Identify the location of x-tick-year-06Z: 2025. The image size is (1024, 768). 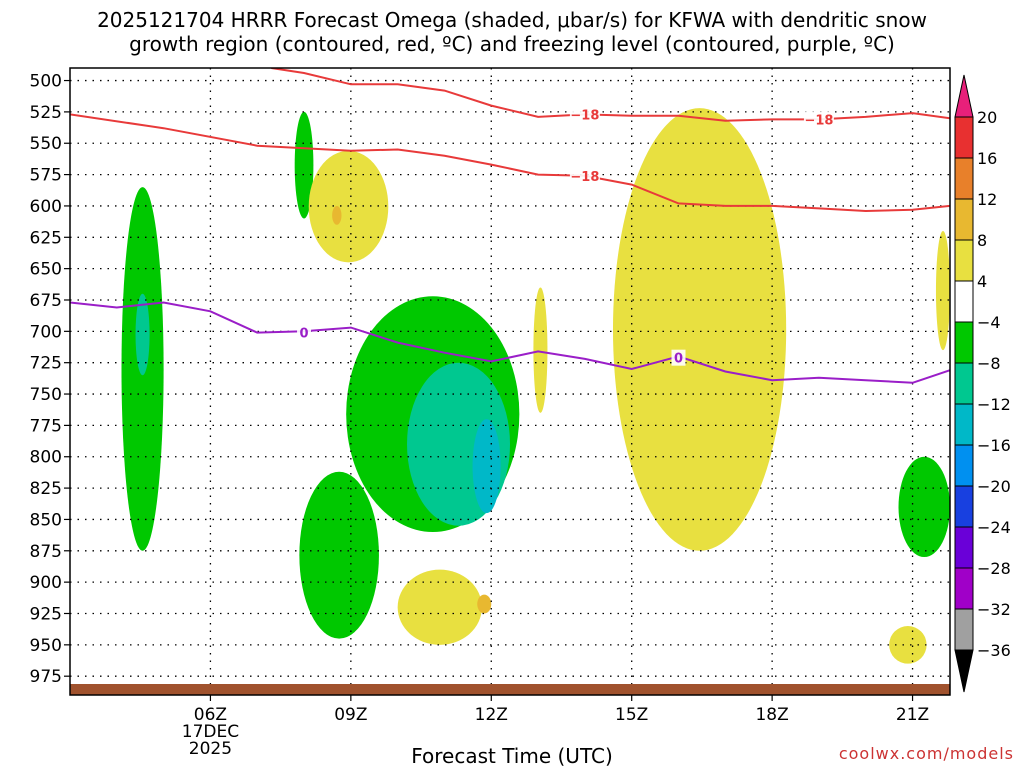
(210, 749).